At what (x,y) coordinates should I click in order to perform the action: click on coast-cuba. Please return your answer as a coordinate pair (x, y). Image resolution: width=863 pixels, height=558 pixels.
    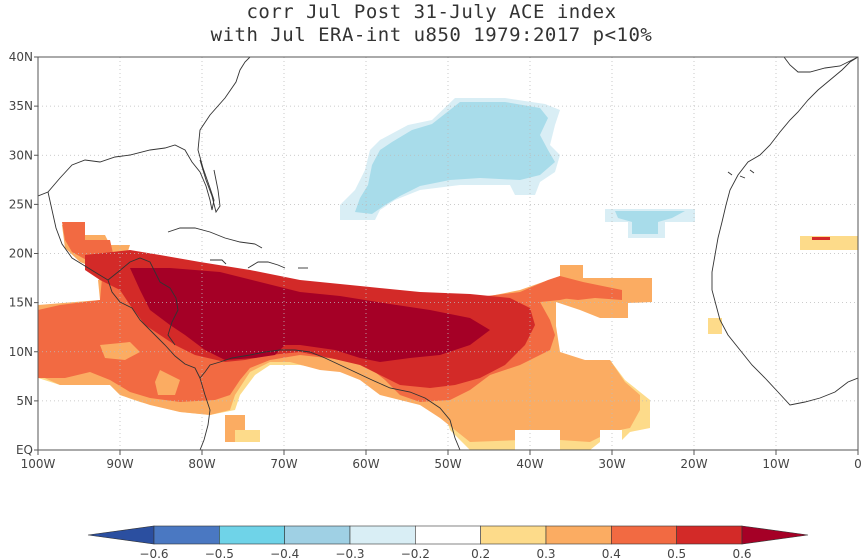
    Looking at the image, I should click on (215, 238).